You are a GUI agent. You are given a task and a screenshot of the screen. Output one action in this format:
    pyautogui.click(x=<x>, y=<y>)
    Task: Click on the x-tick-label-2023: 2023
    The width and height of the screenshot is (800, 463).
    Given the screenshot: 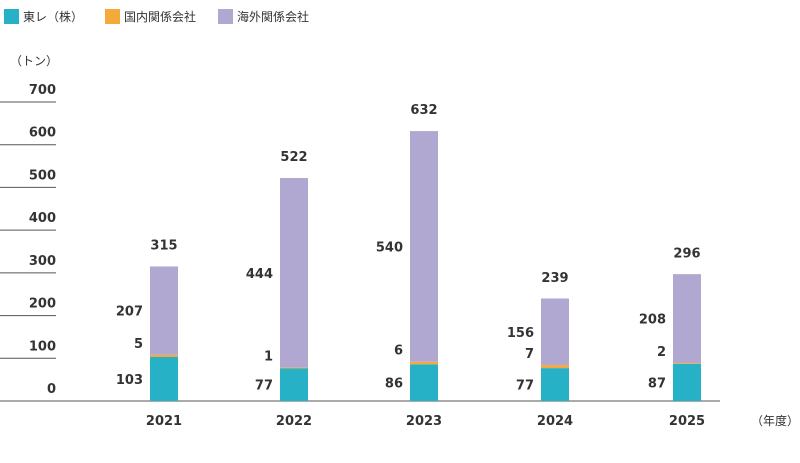 What is the action you would take?
    pyautogui.click(x=424, y=421)
    